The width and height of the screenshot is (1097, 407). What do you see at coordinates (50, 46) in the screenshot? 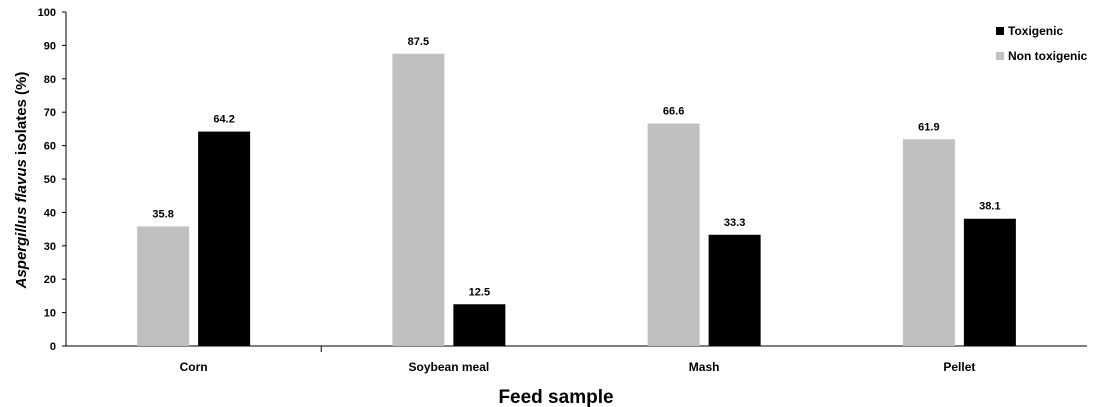
I see `y-tick-label: 90` at bounding box center [50, 46].